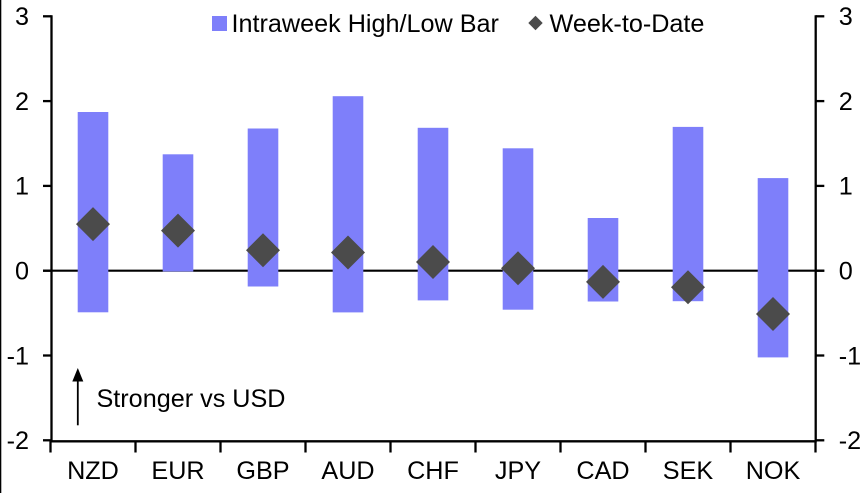 This screenshot has height=493, width=863. What do you see at coordinates (773, 471) in the screenshot?
I see `svg-text: NOK` at bounding box center [773, 471].